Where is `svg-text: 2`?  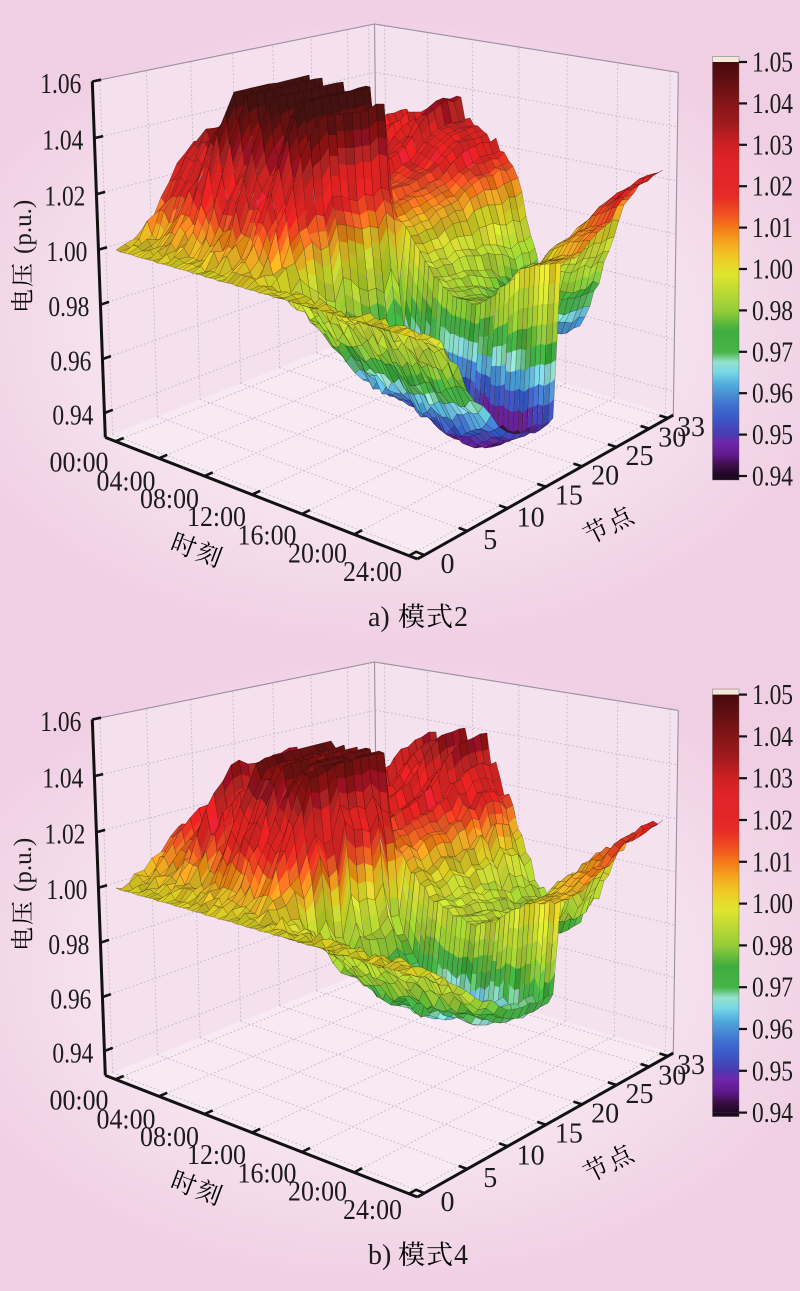 svg-text: 2 is located at coordinates (461, 617).